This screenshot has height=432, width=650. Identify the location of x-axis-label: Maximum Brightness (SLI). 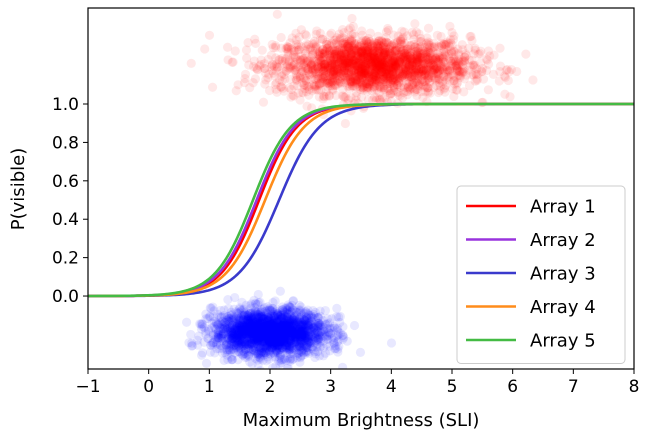
(361, 420).